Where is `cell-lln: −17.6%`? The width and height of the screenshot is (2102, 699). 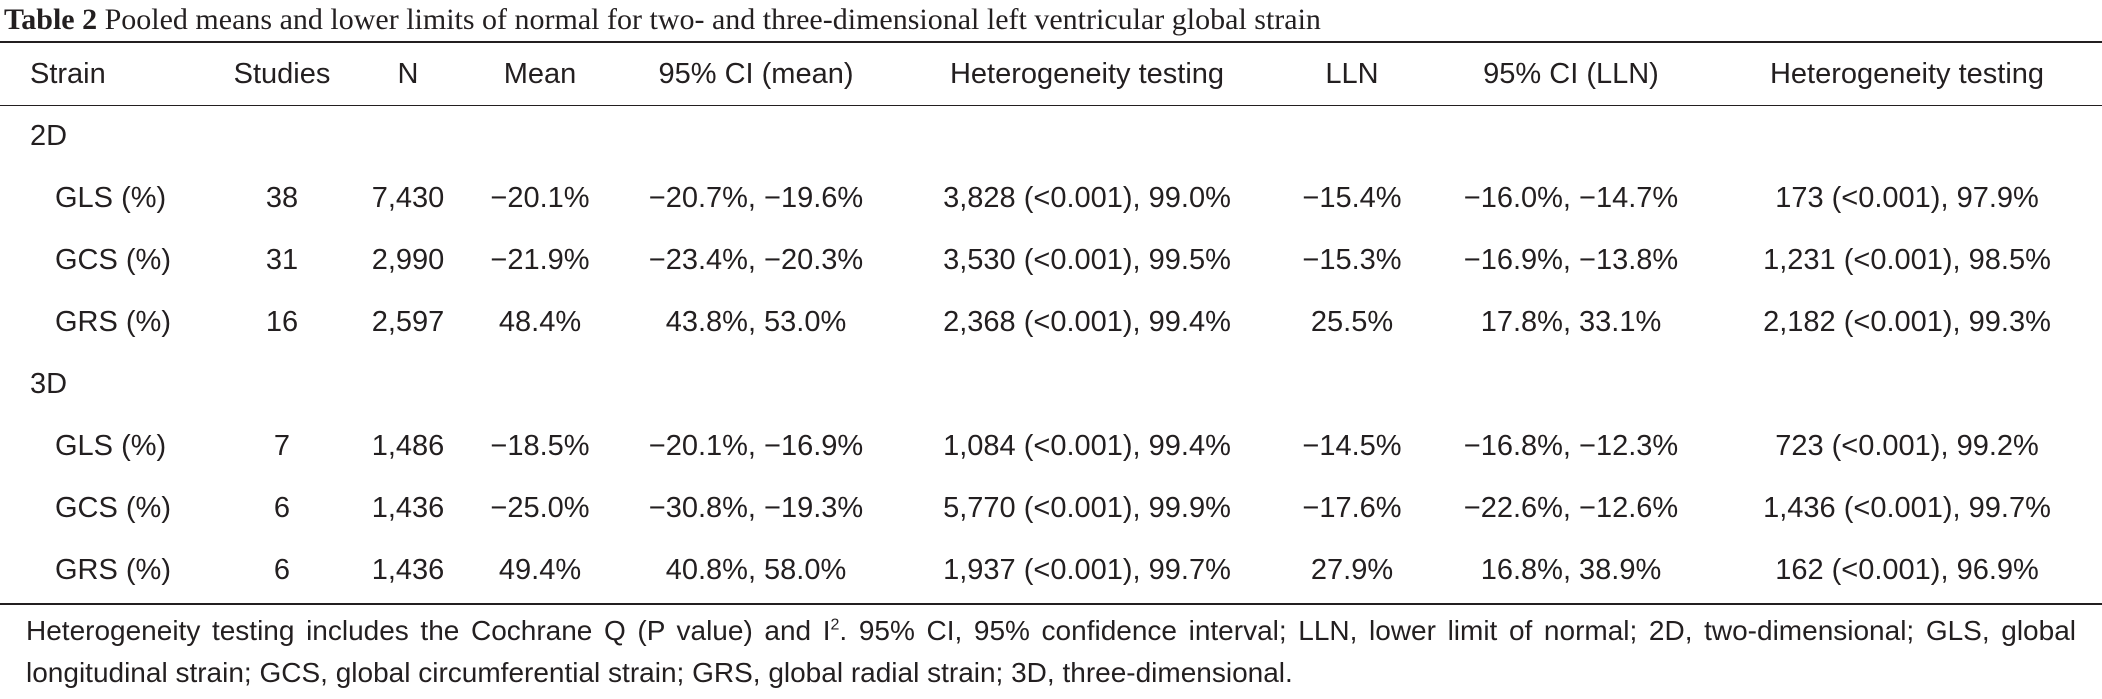 cell-lln: −17.6% is located at coordinates (1352, 508).